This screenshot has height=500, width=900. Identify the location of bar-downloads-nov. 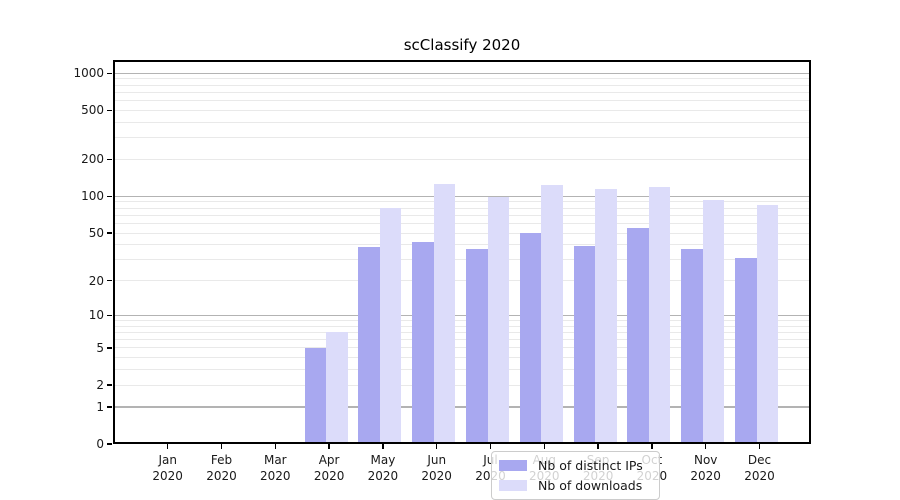
(713, 321).